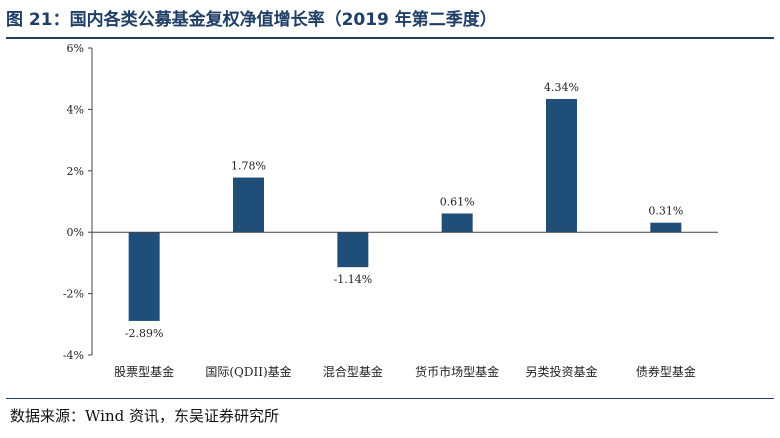 Image resolution: width=780 pixels, height=438 pixels. What do you see at coordinates (73, 294) in the screenshot?
I see `y-tick-label: -2%` at bounding box center [73, 294].